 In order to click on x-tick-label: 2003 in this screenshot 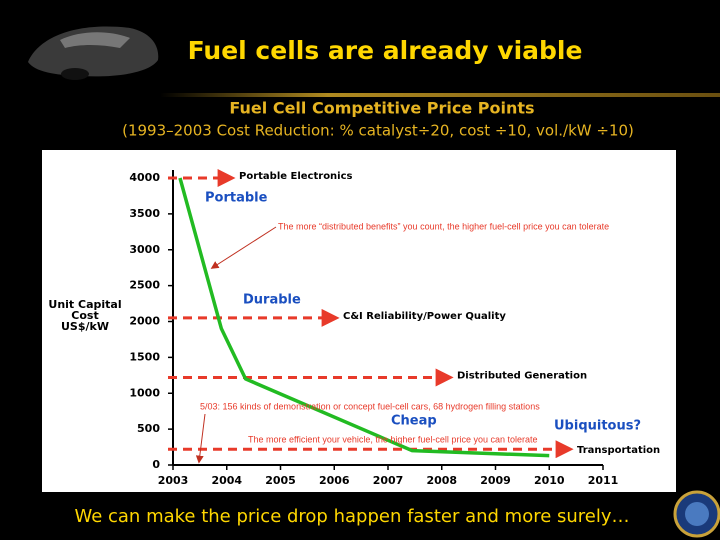, I will do `click(173, 480)`.